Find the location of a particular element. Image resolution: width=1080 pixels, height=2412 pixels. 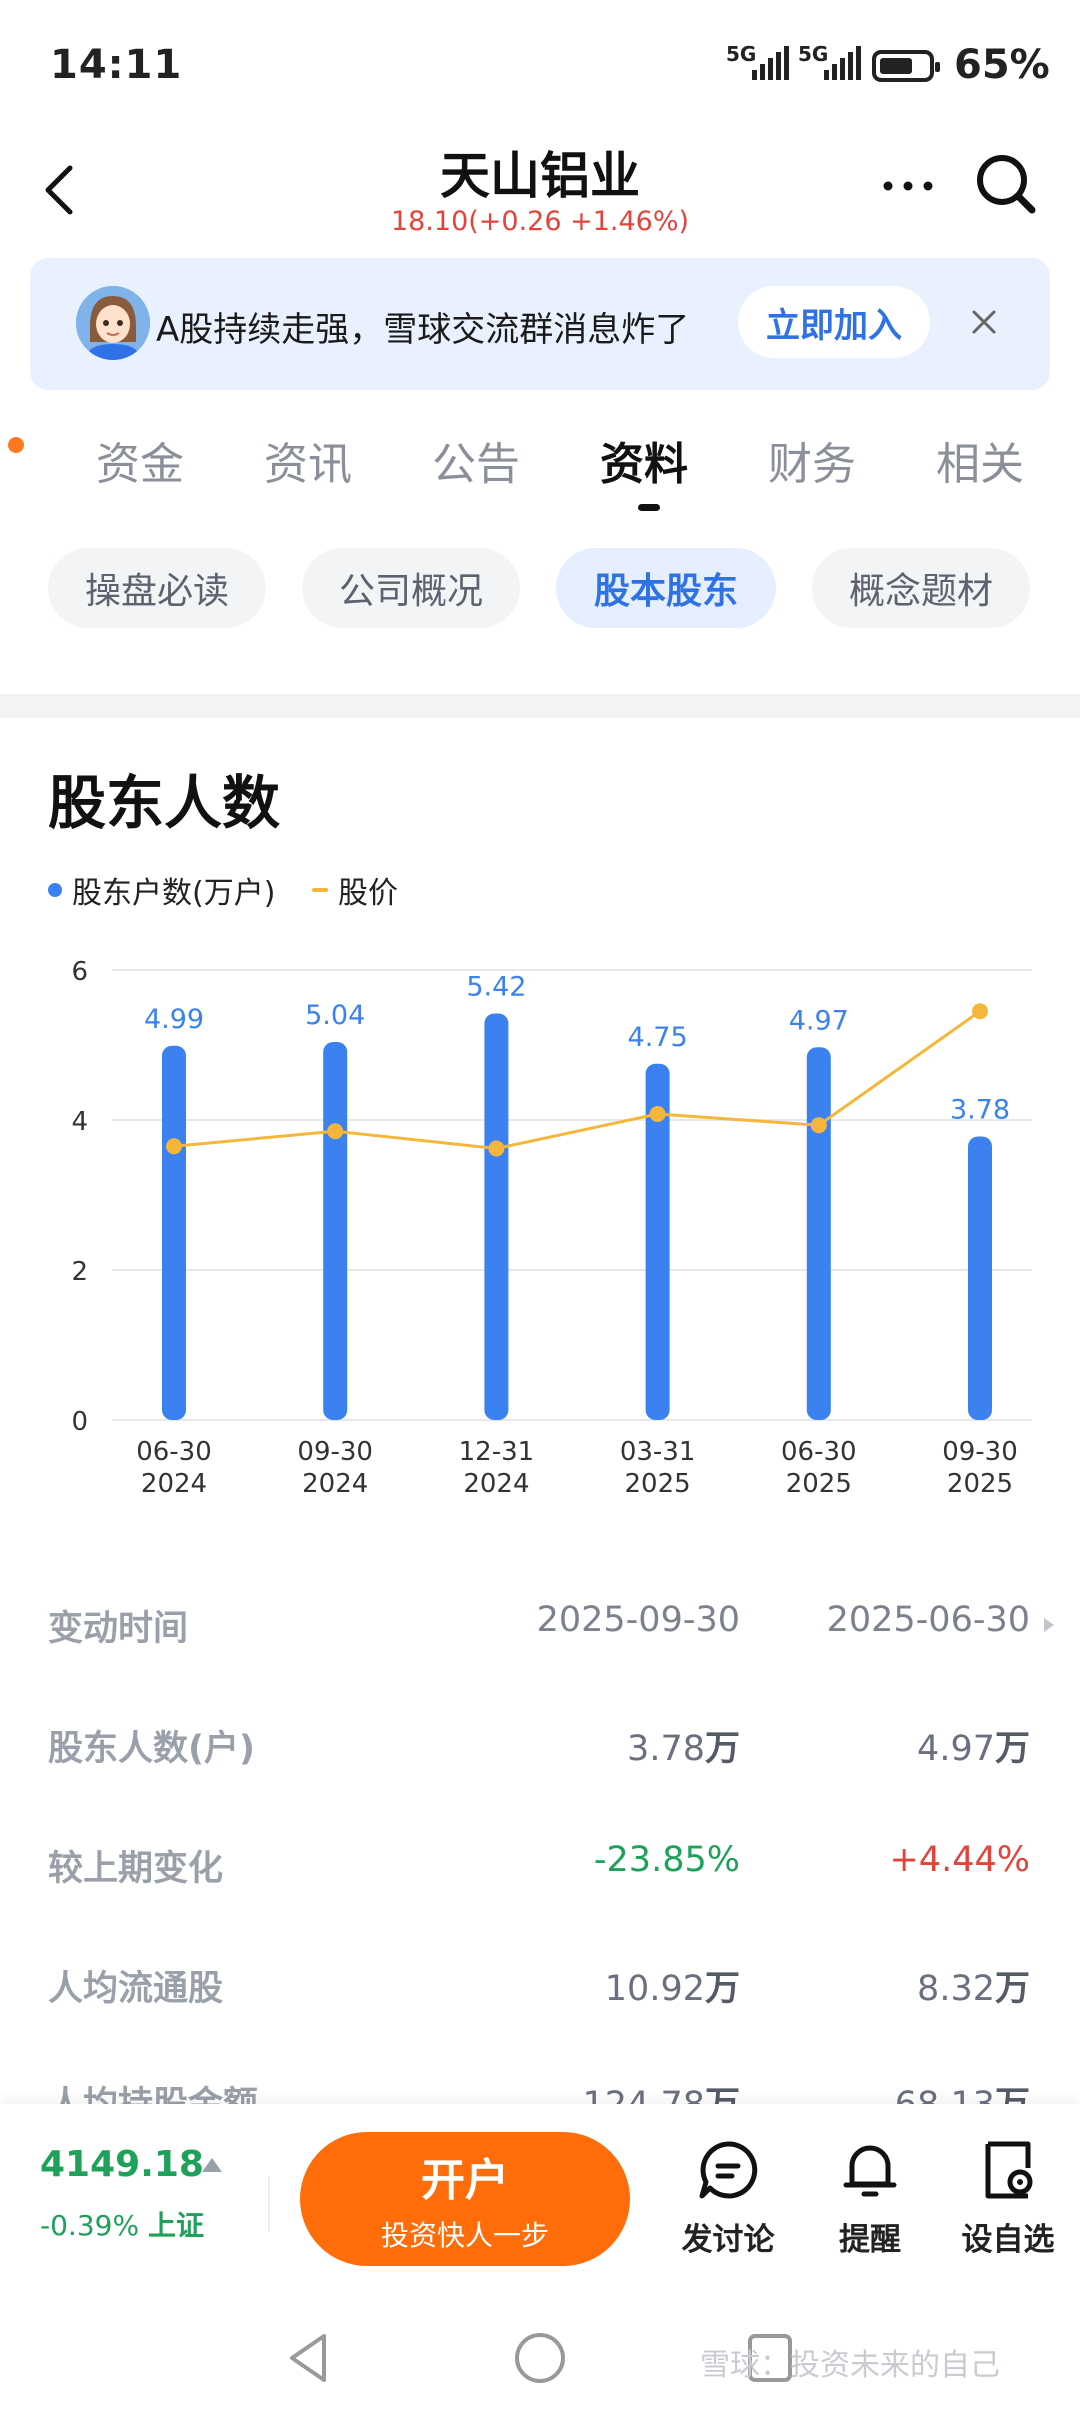

tab-news: 资讯 is located at coordinates (308, 464).